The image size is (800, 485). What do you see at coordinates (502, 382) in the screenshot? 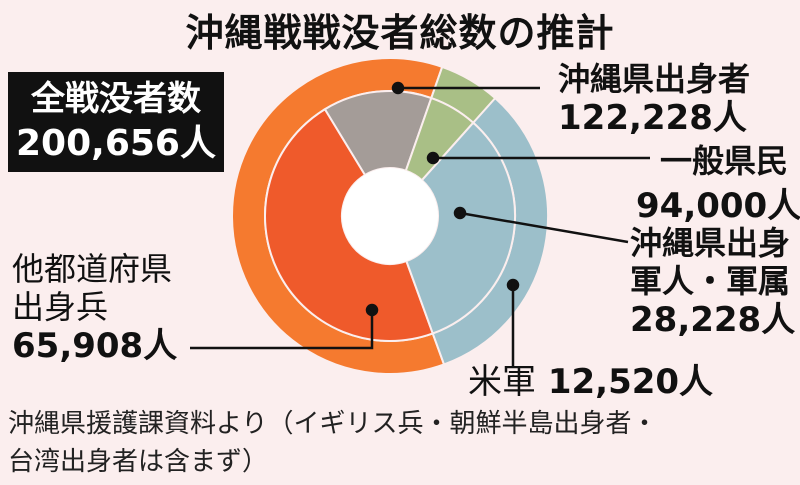
I see `label-us-name: 米軍` at bounding box center [502, 382].